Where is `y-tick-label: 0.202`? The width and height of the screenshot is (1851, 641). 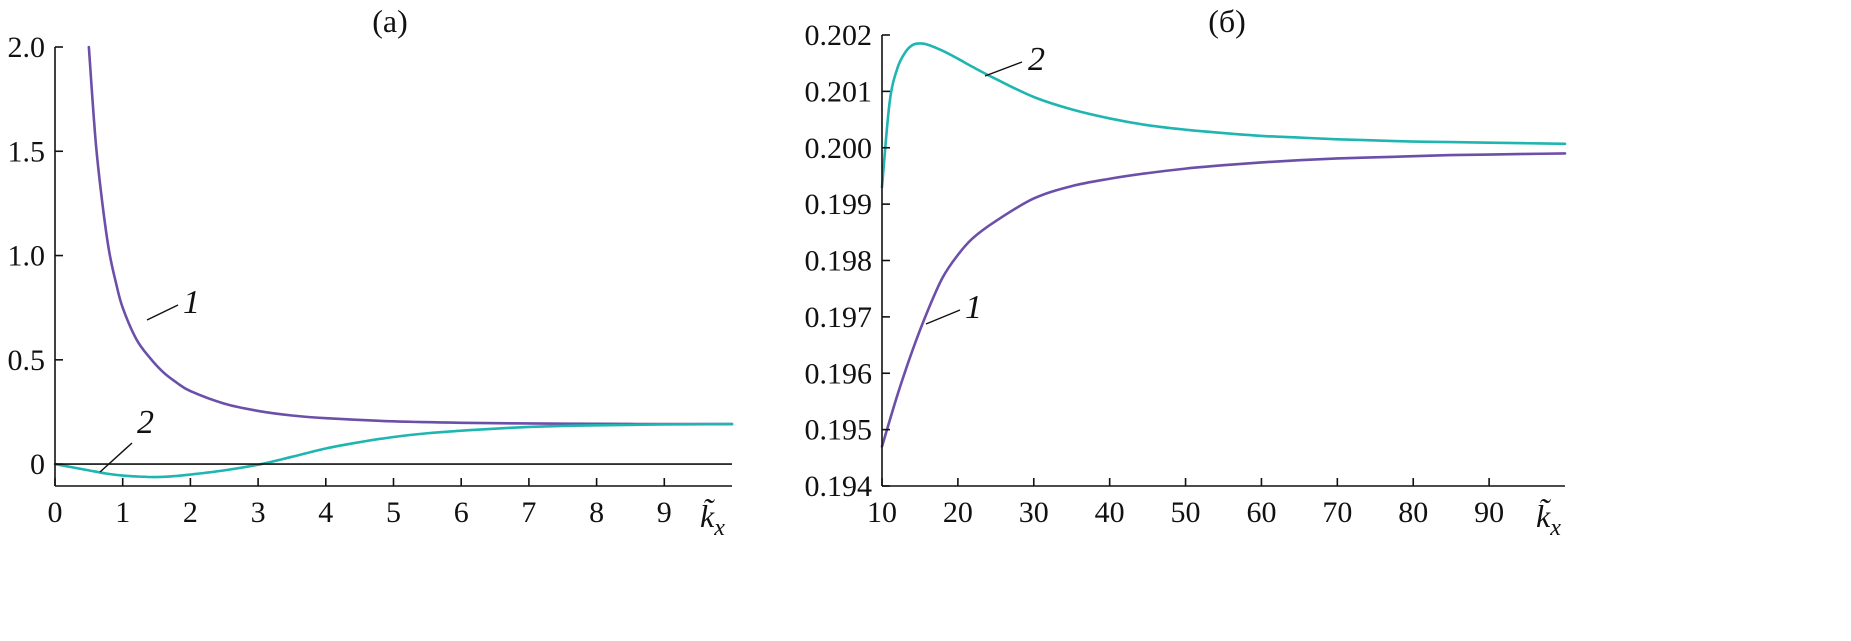 y-tick-label: 0.202 is located at coordinates (839, 35).